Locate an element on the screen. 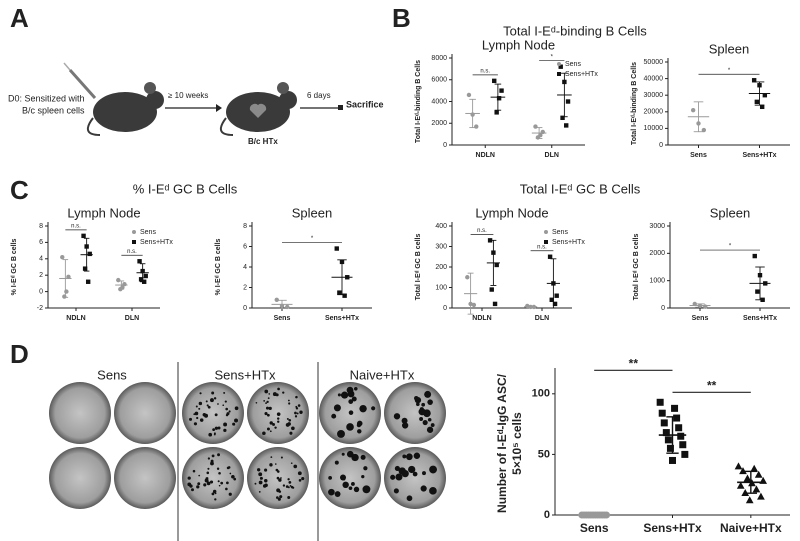  y-axis-label: Total I-Eᵈ-binding B Cells is located at coordinates (634, 103).